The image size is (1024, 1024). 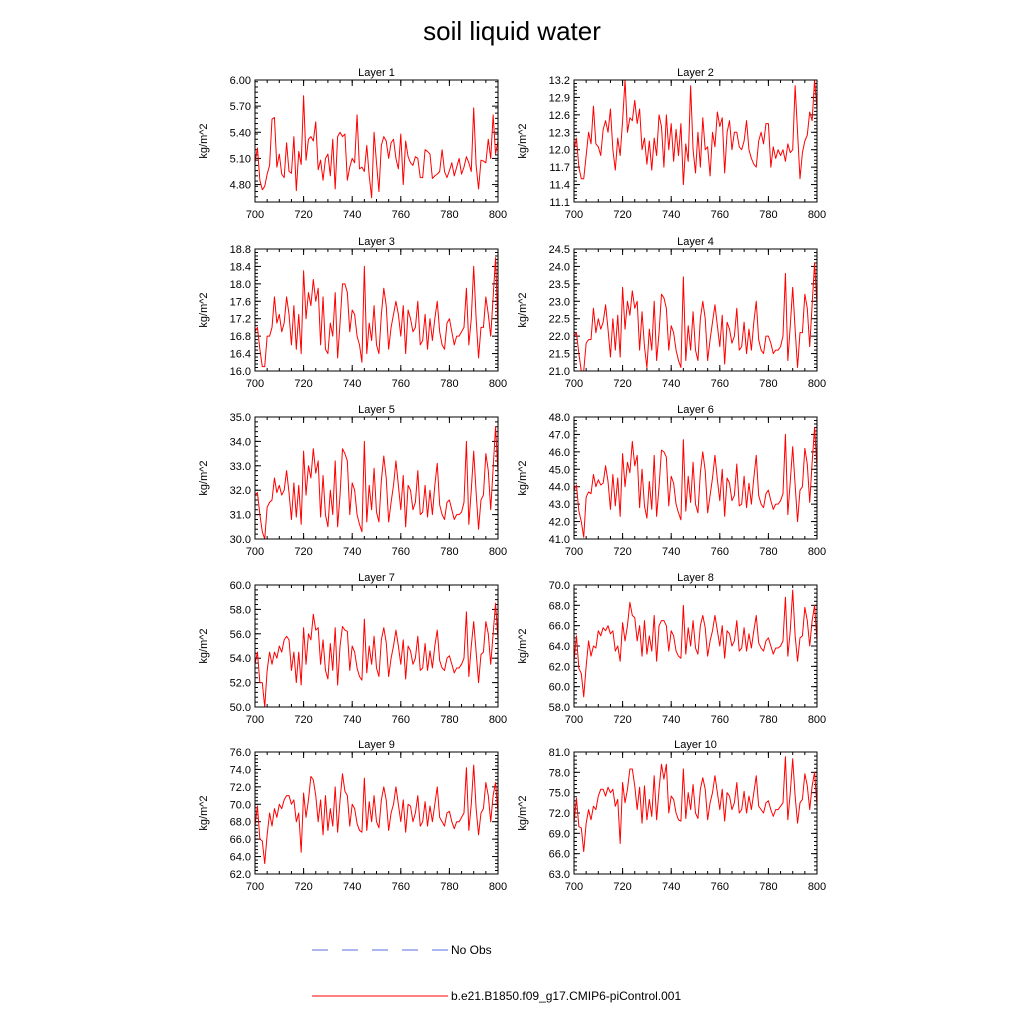 What do you see at coordinates (240, 684) in the screenshot?
I see `y-tick-label: 52.0` at bounding box center [240, 684].